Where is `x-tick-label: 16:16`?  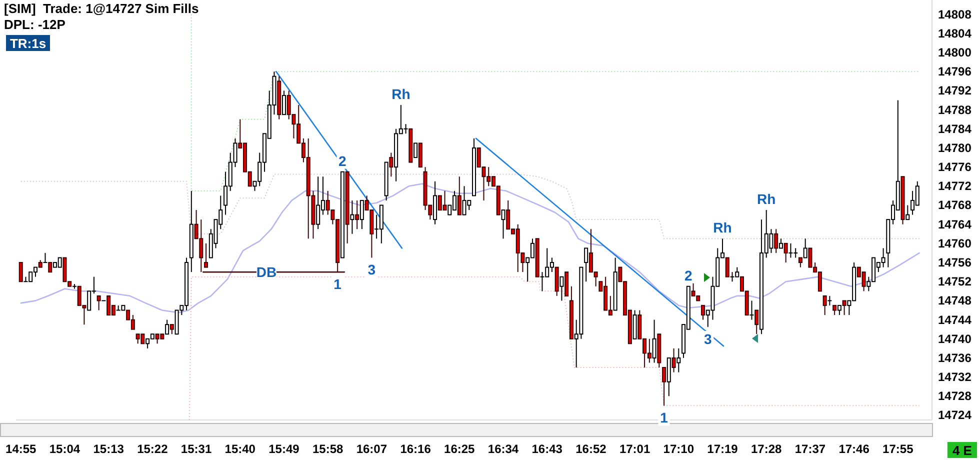
x-tick-label: 16:16 is located at coordinates (416, 449).